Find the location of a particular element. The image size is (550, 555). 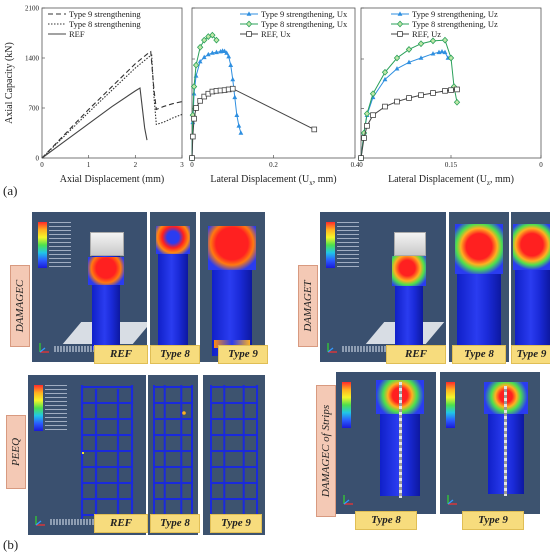

fem-peeq-ref is located at coordinates (87, 455).